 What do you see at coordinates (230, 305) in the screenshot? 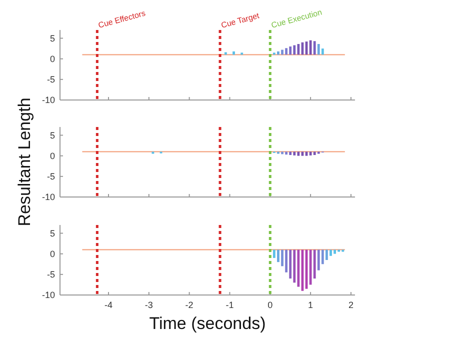
I see `x-tick-label: -1` at bounding box center [230, 305].